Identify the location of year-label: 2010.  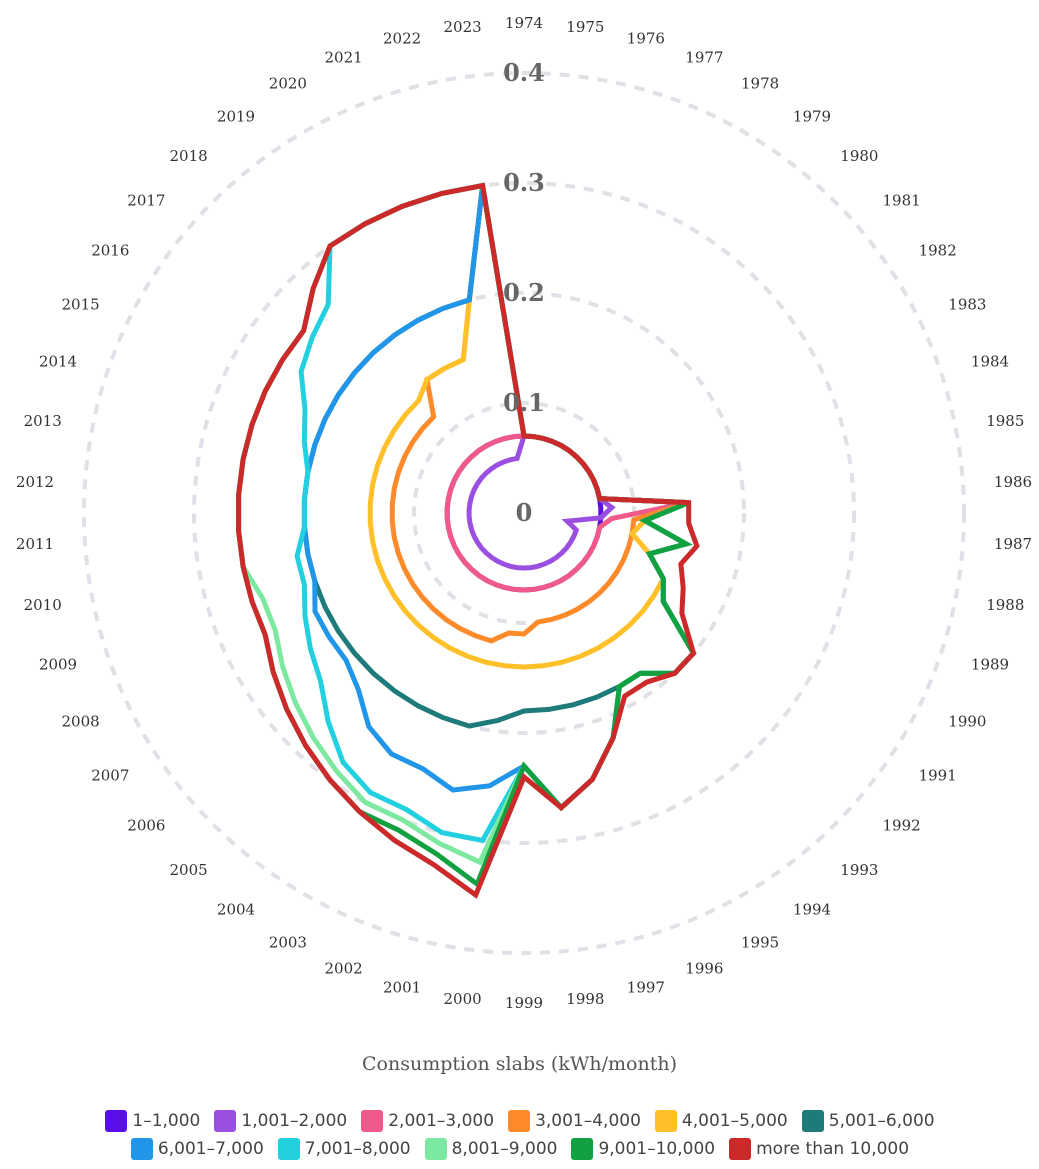
(43, 605).